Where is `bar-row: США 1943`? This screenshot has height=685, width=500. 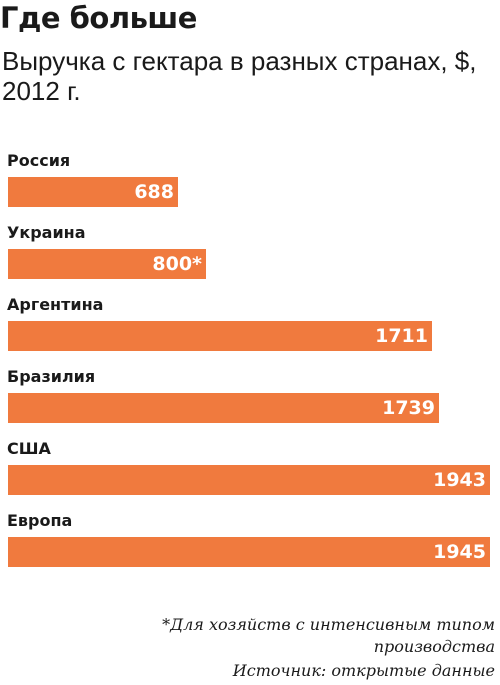
bar-row: США 1943 is located at coordinates (250, 473).